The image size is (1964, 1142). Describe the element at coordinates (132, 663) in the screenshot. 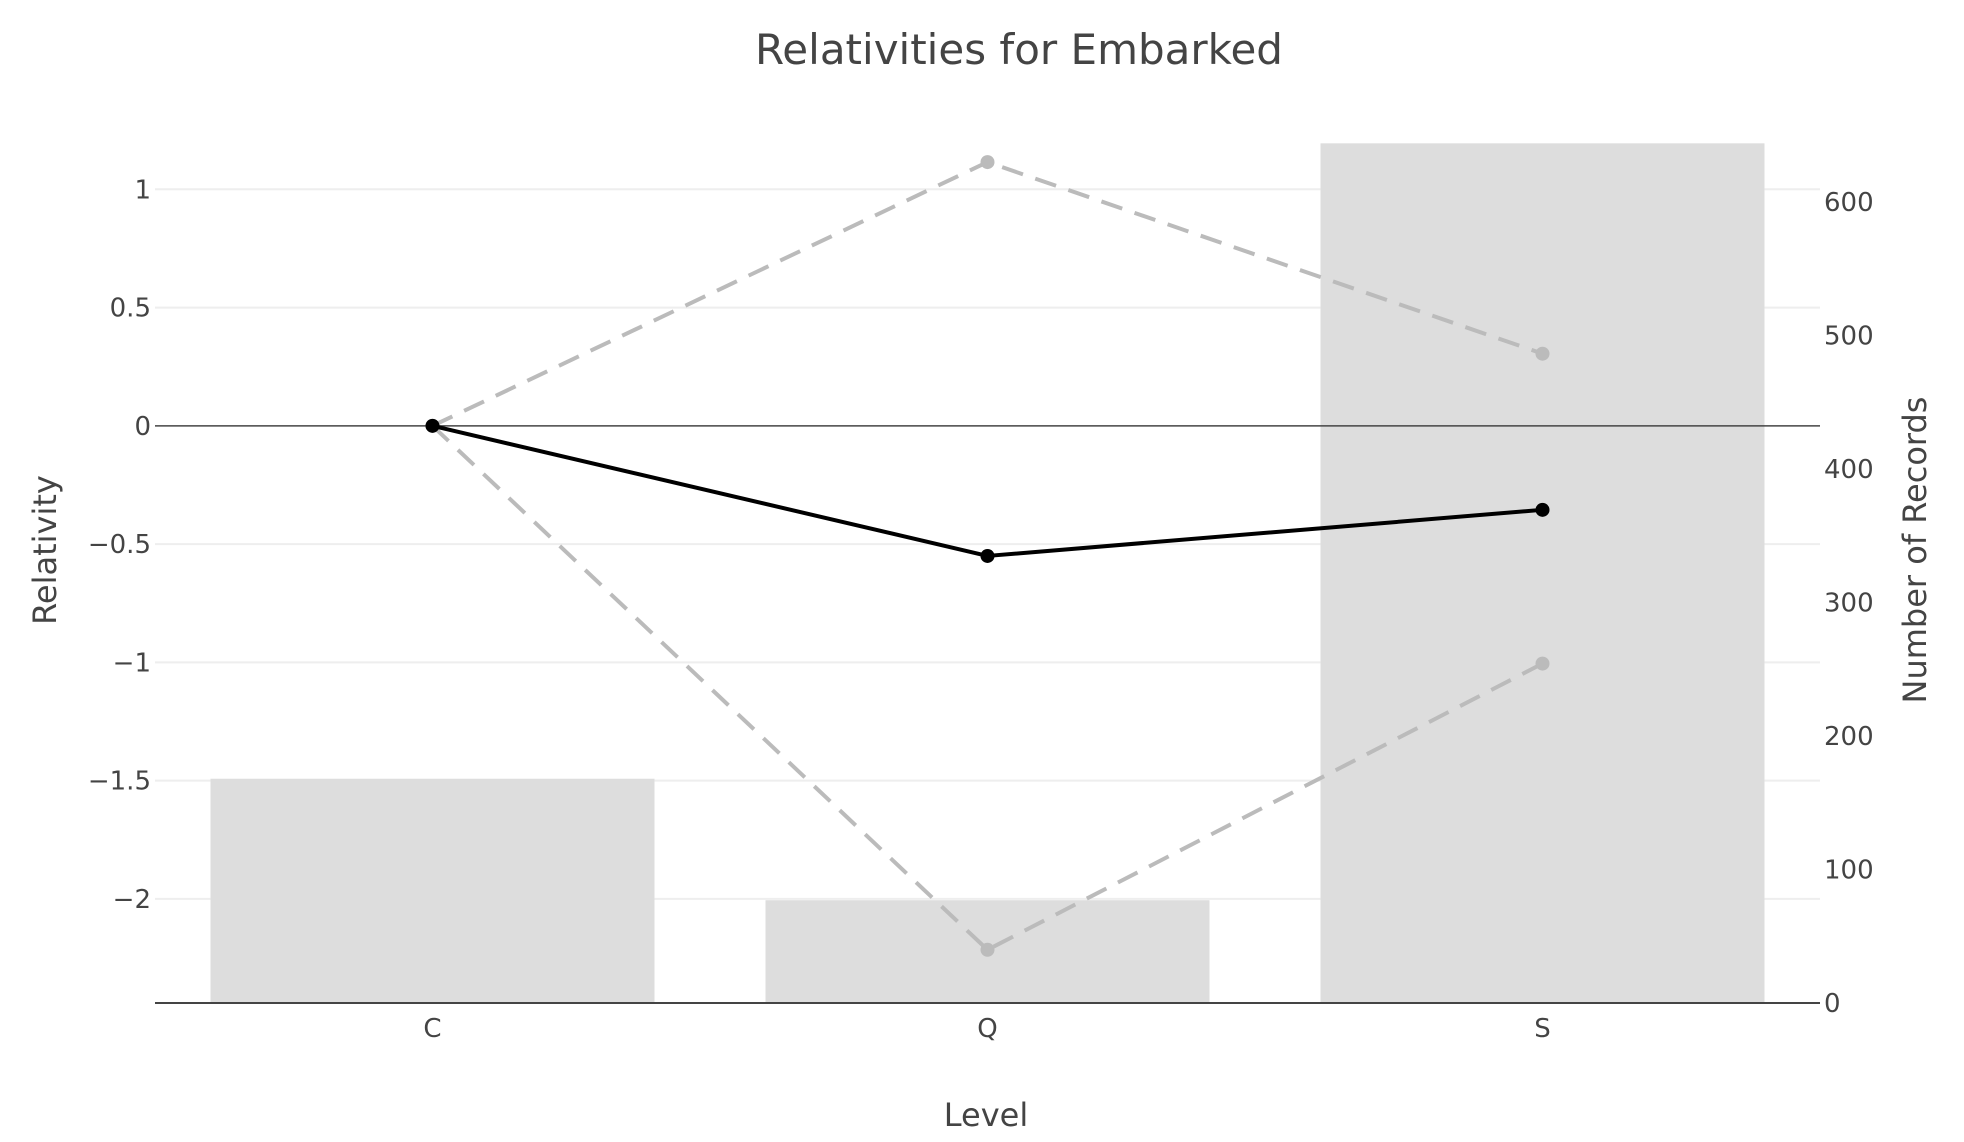

I see `y-tick-label: −1` at that location.